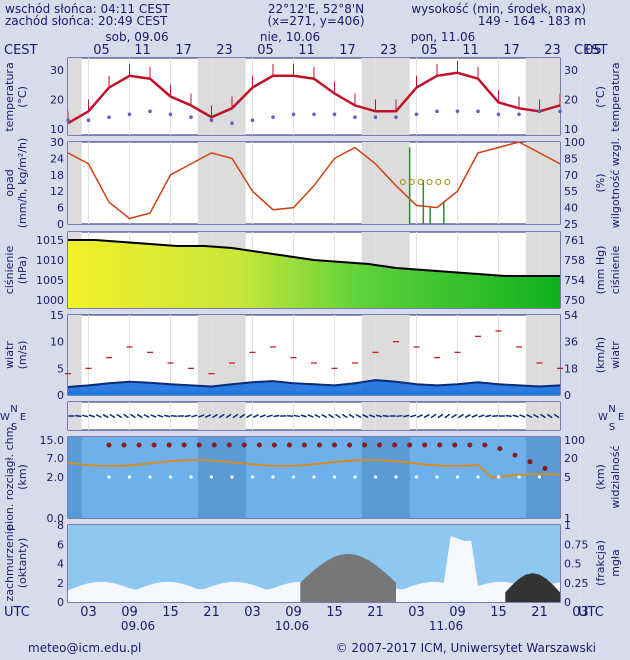 Image resolution: width=630 pixels, height=660 pixels. What do you see at coordinates (511, 50) in the screenshot?
I see `hour-label-top: 17` at bounding box center [511, 50].